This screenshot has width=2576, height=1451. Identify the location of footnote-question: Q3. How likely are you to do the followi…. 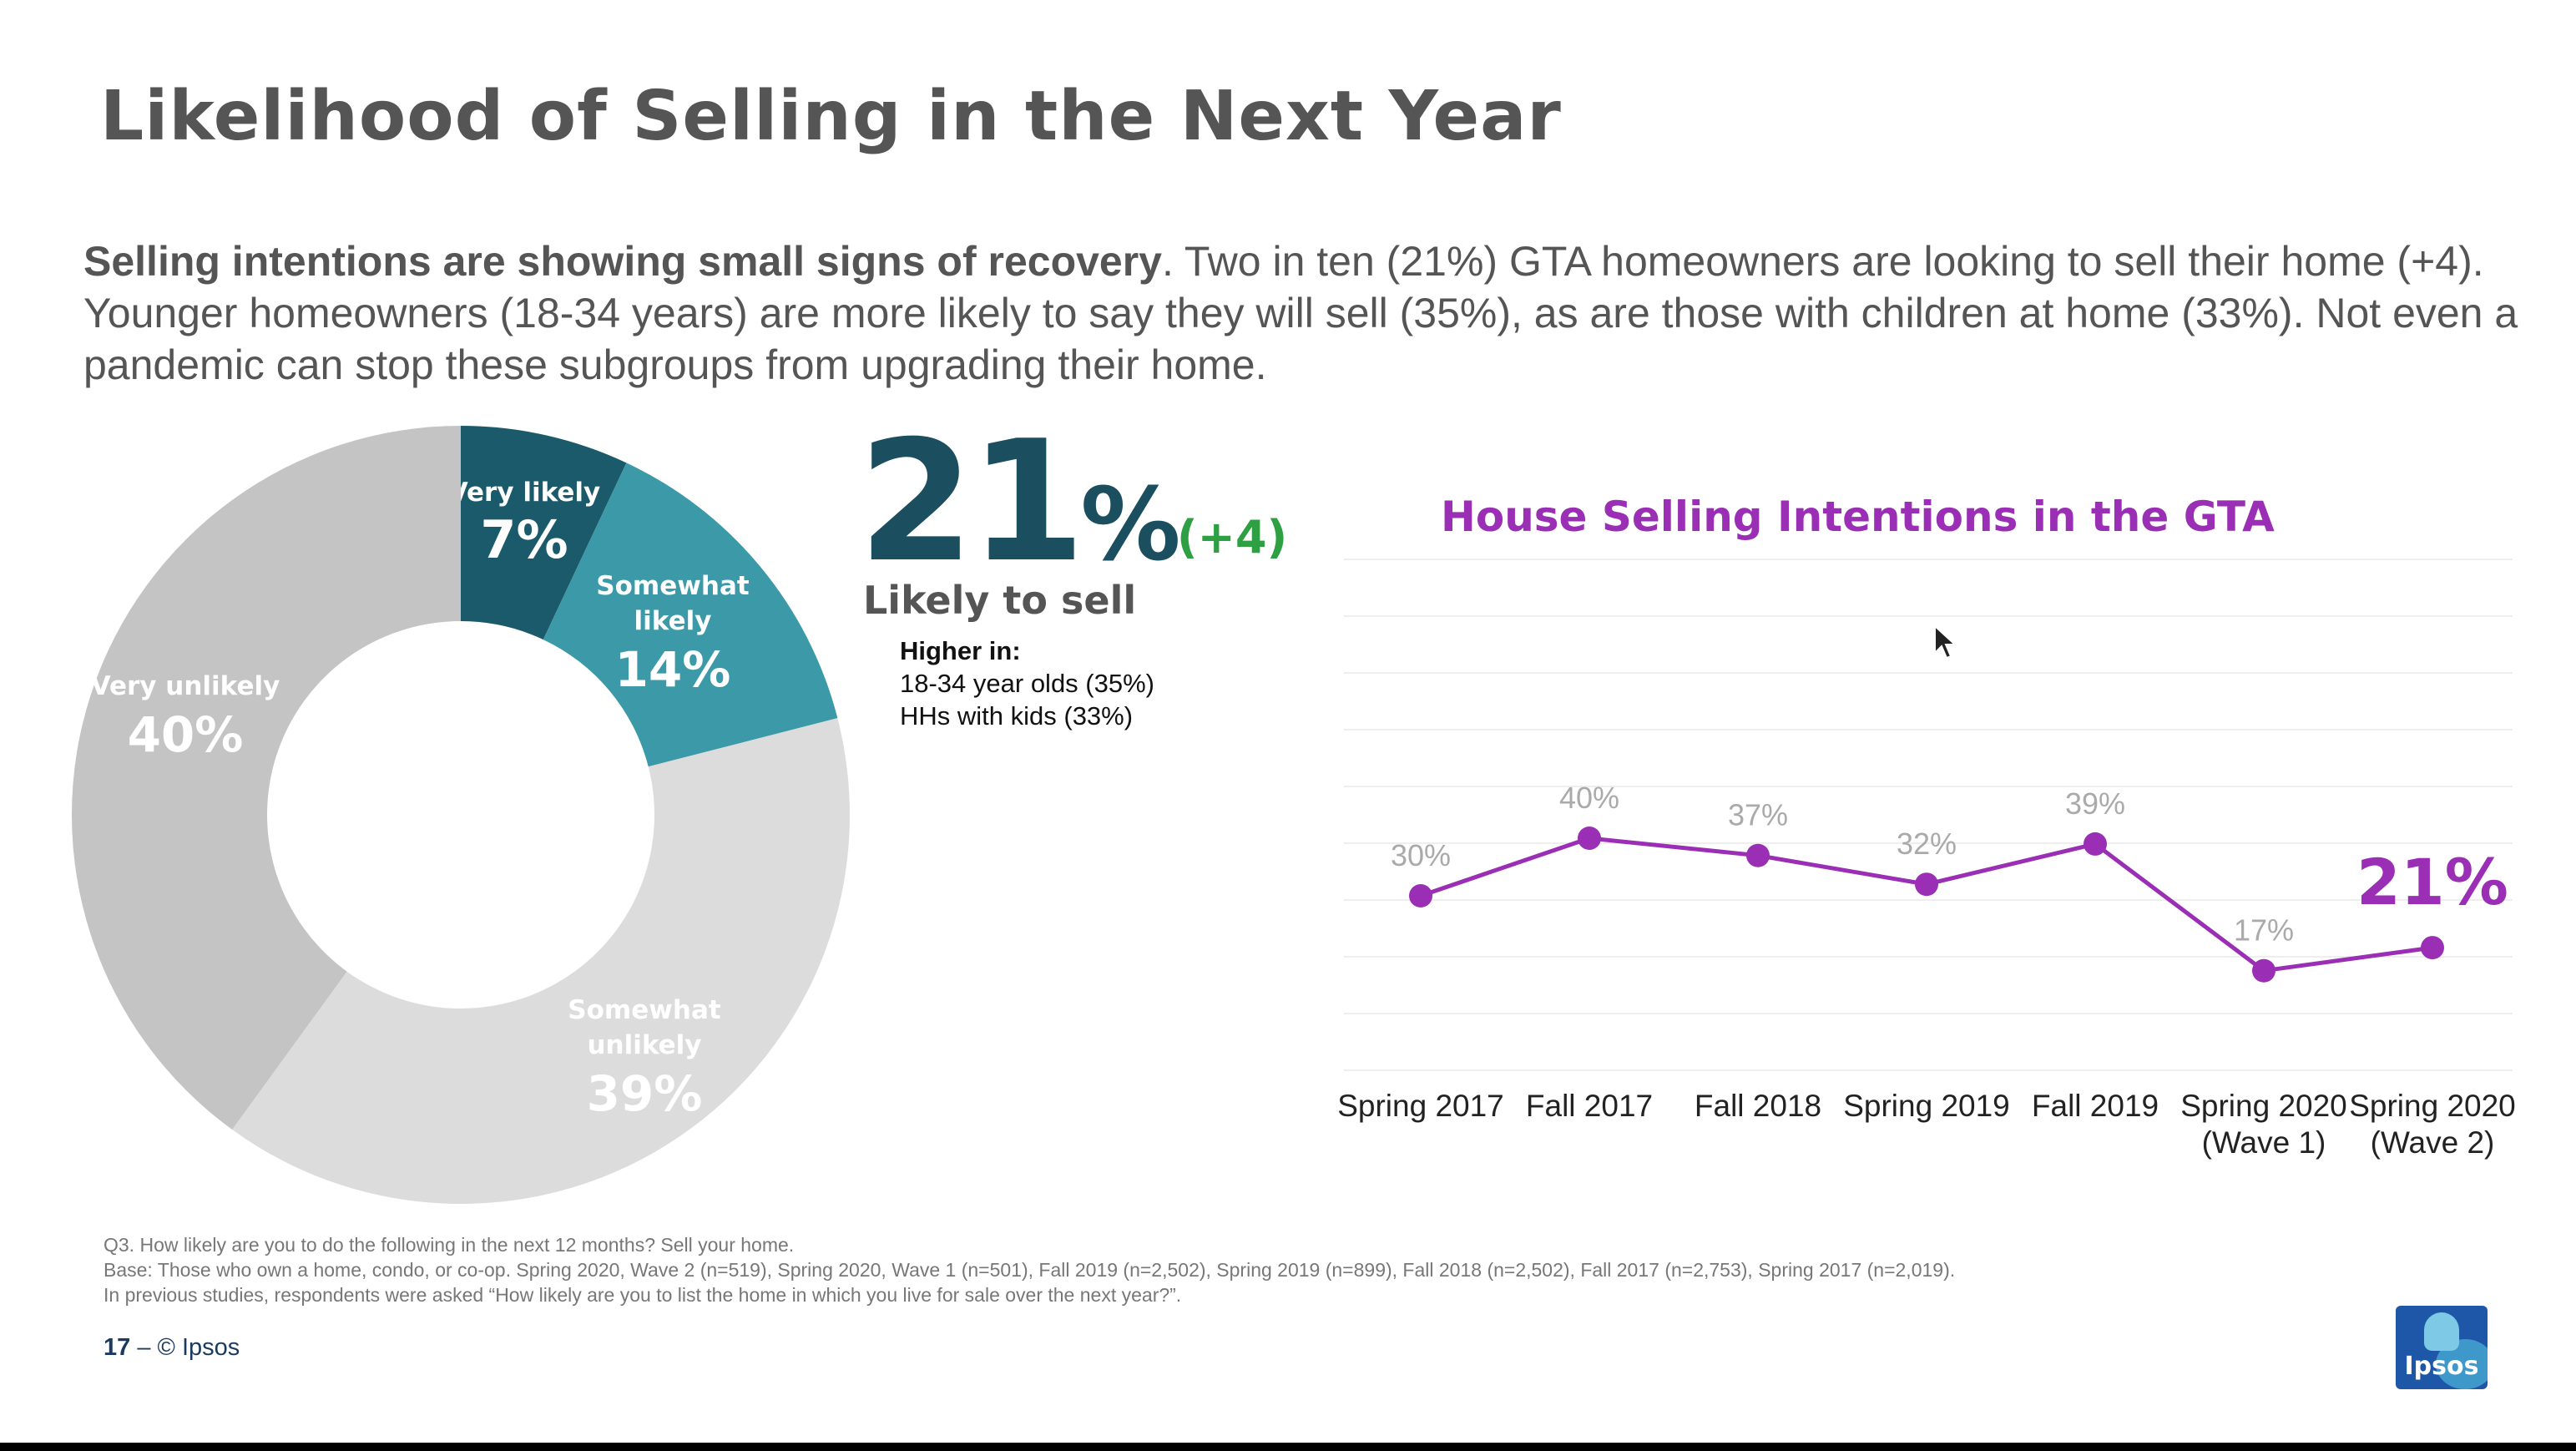
(449, 1245).